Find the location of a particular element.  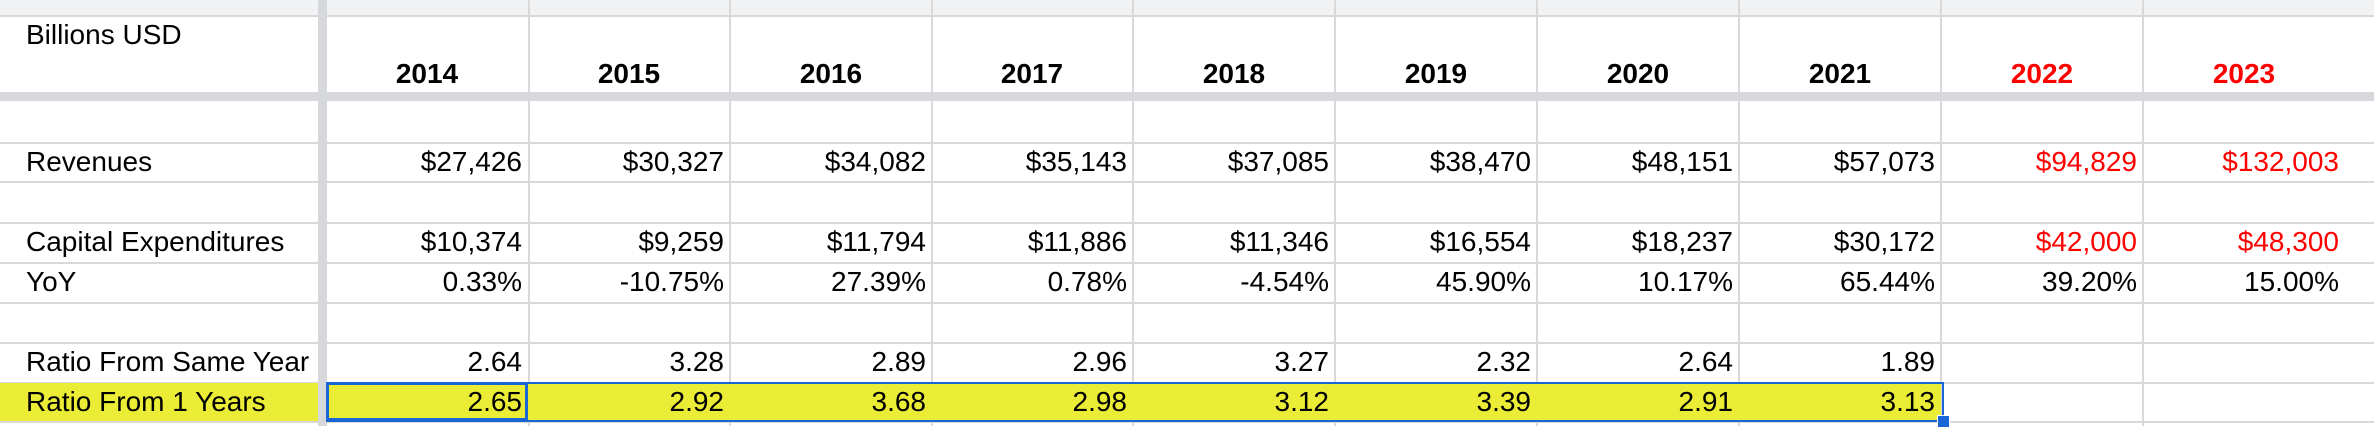

ratio-same-year-cell: 3.28 is located at coordinates (697, 361).